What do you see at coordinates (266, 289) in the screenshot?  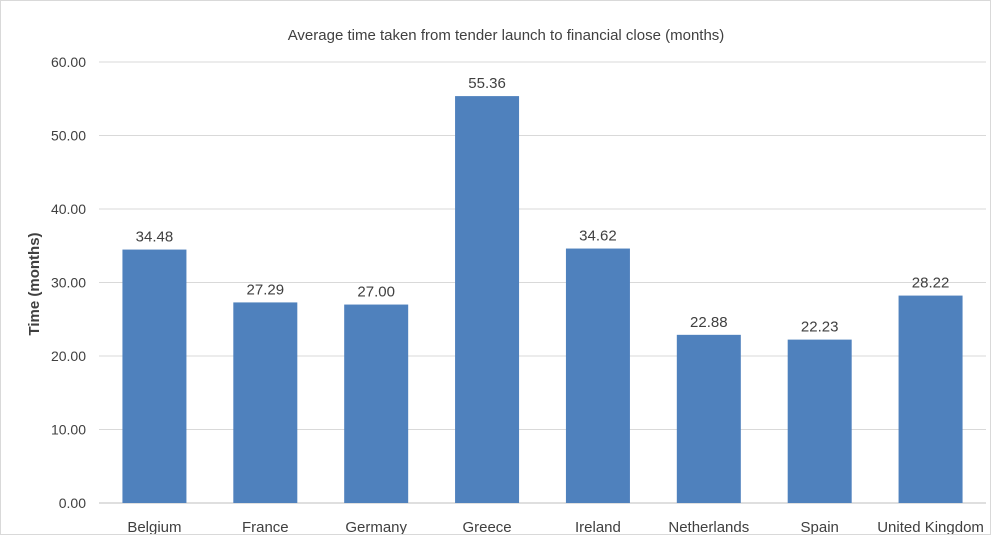 I see `data-label: 27.29` at bounding box center [266, 289].